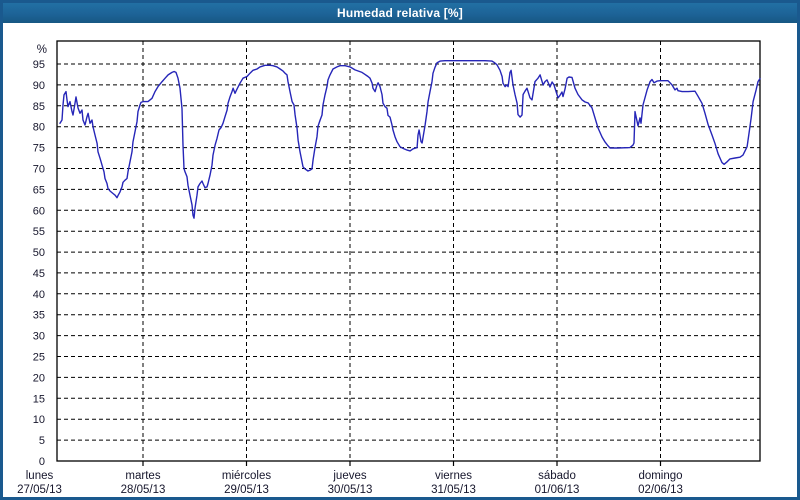 This screenshot has width=800, height=500. Describe the element at coordinates (39, 295) in the screenshot. I see `y-tick-label: 40` at that location.